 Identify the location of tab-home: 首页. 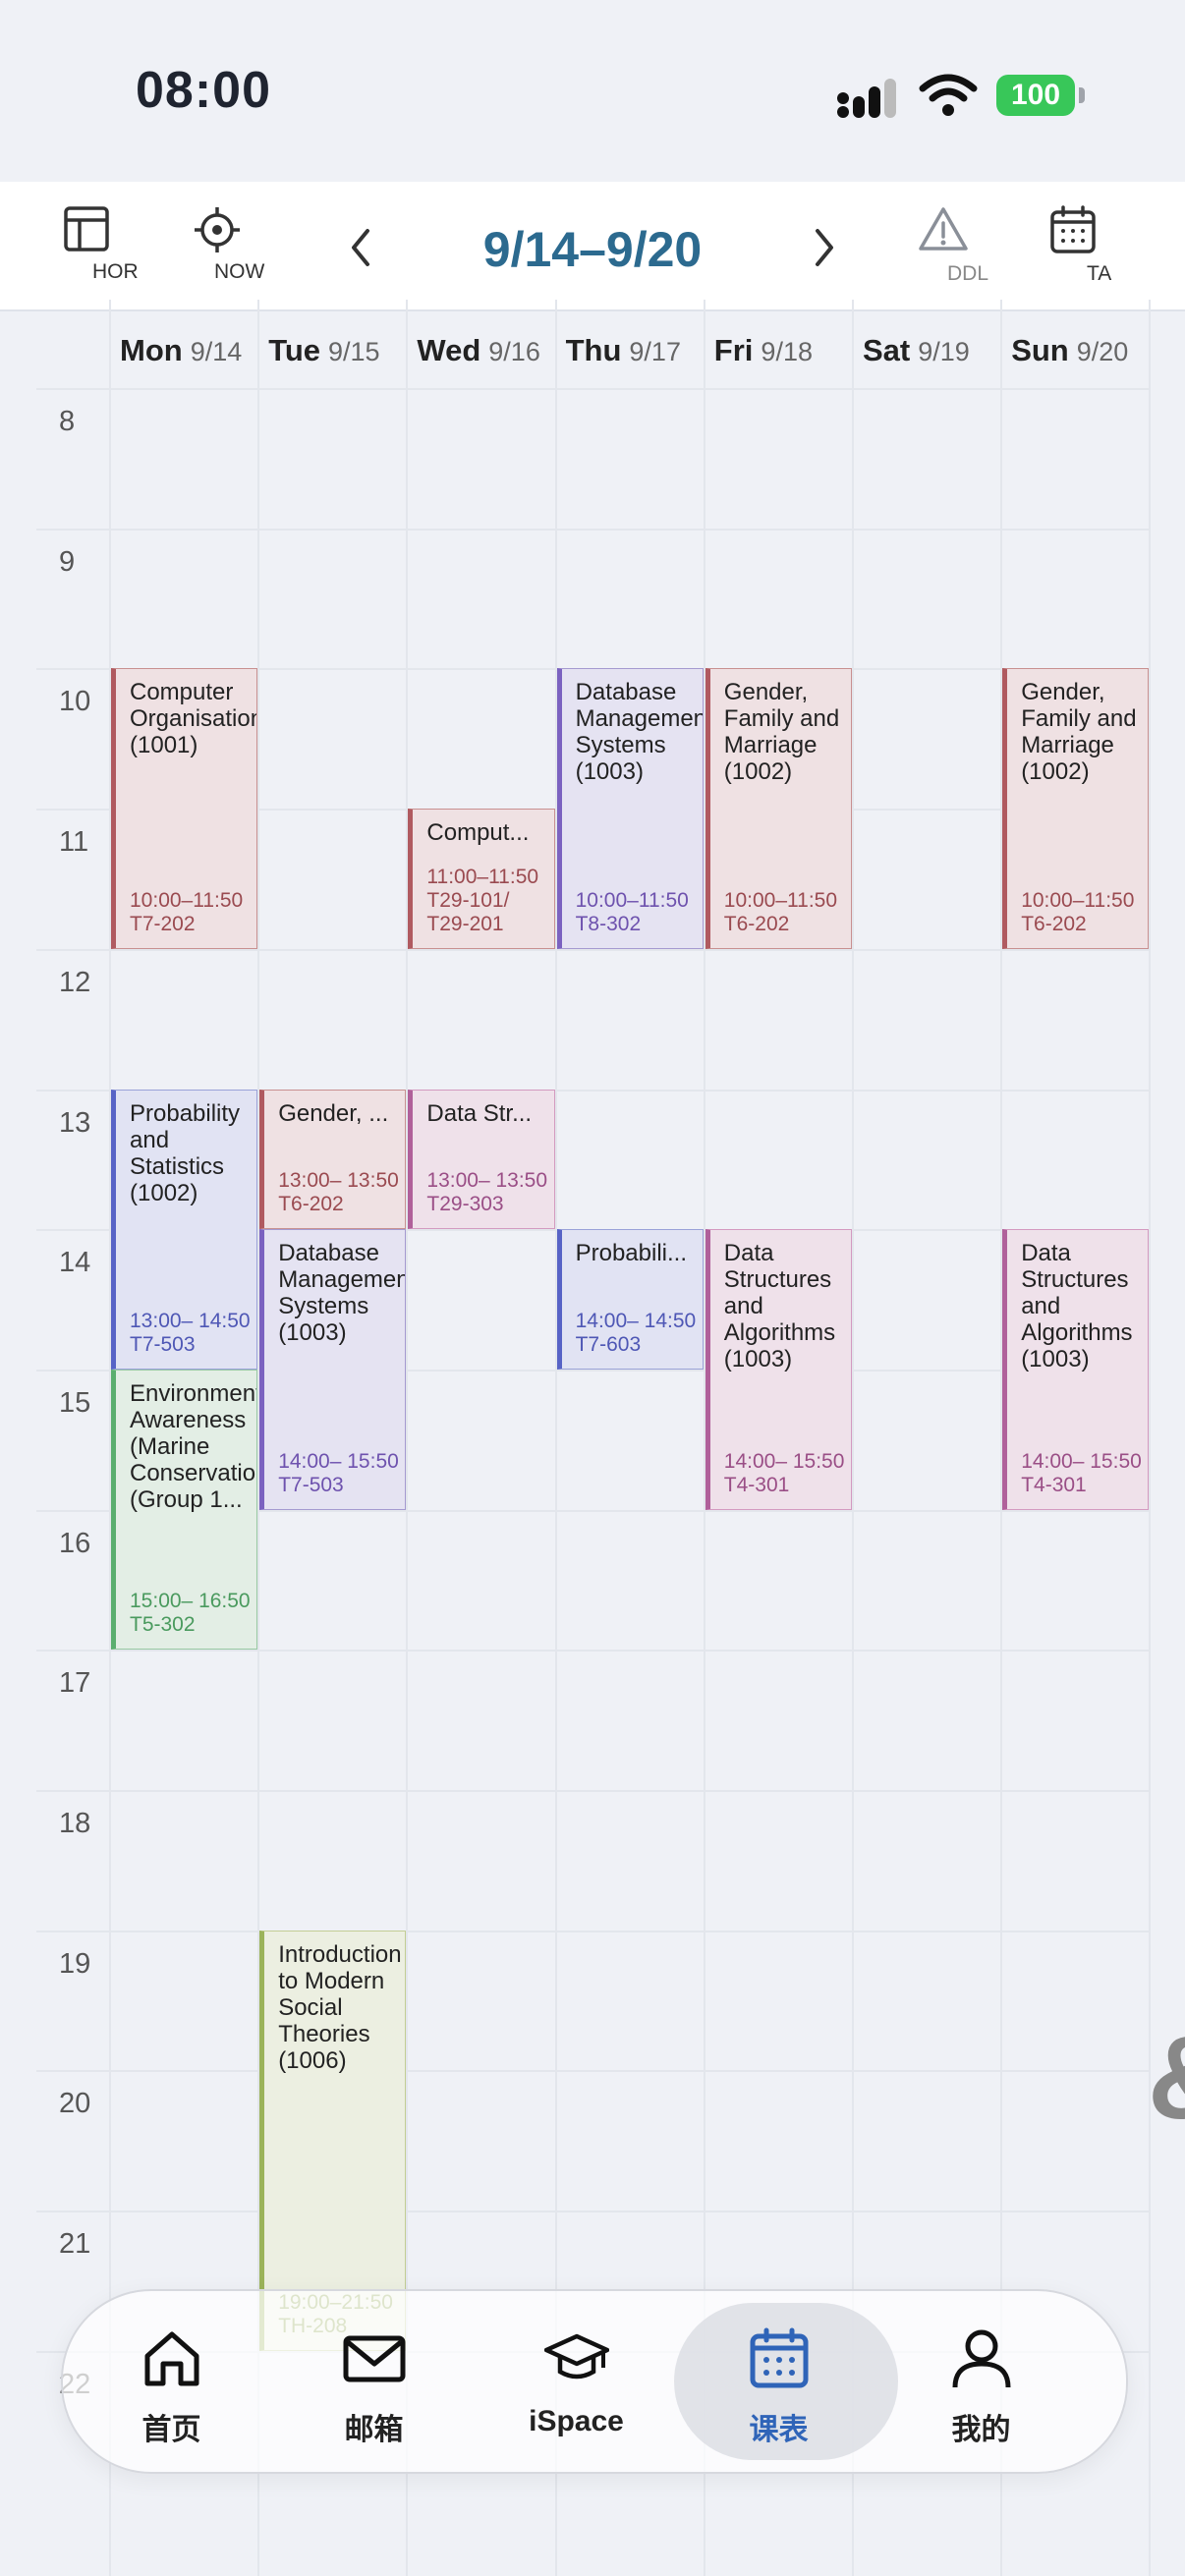
(171, 2381).